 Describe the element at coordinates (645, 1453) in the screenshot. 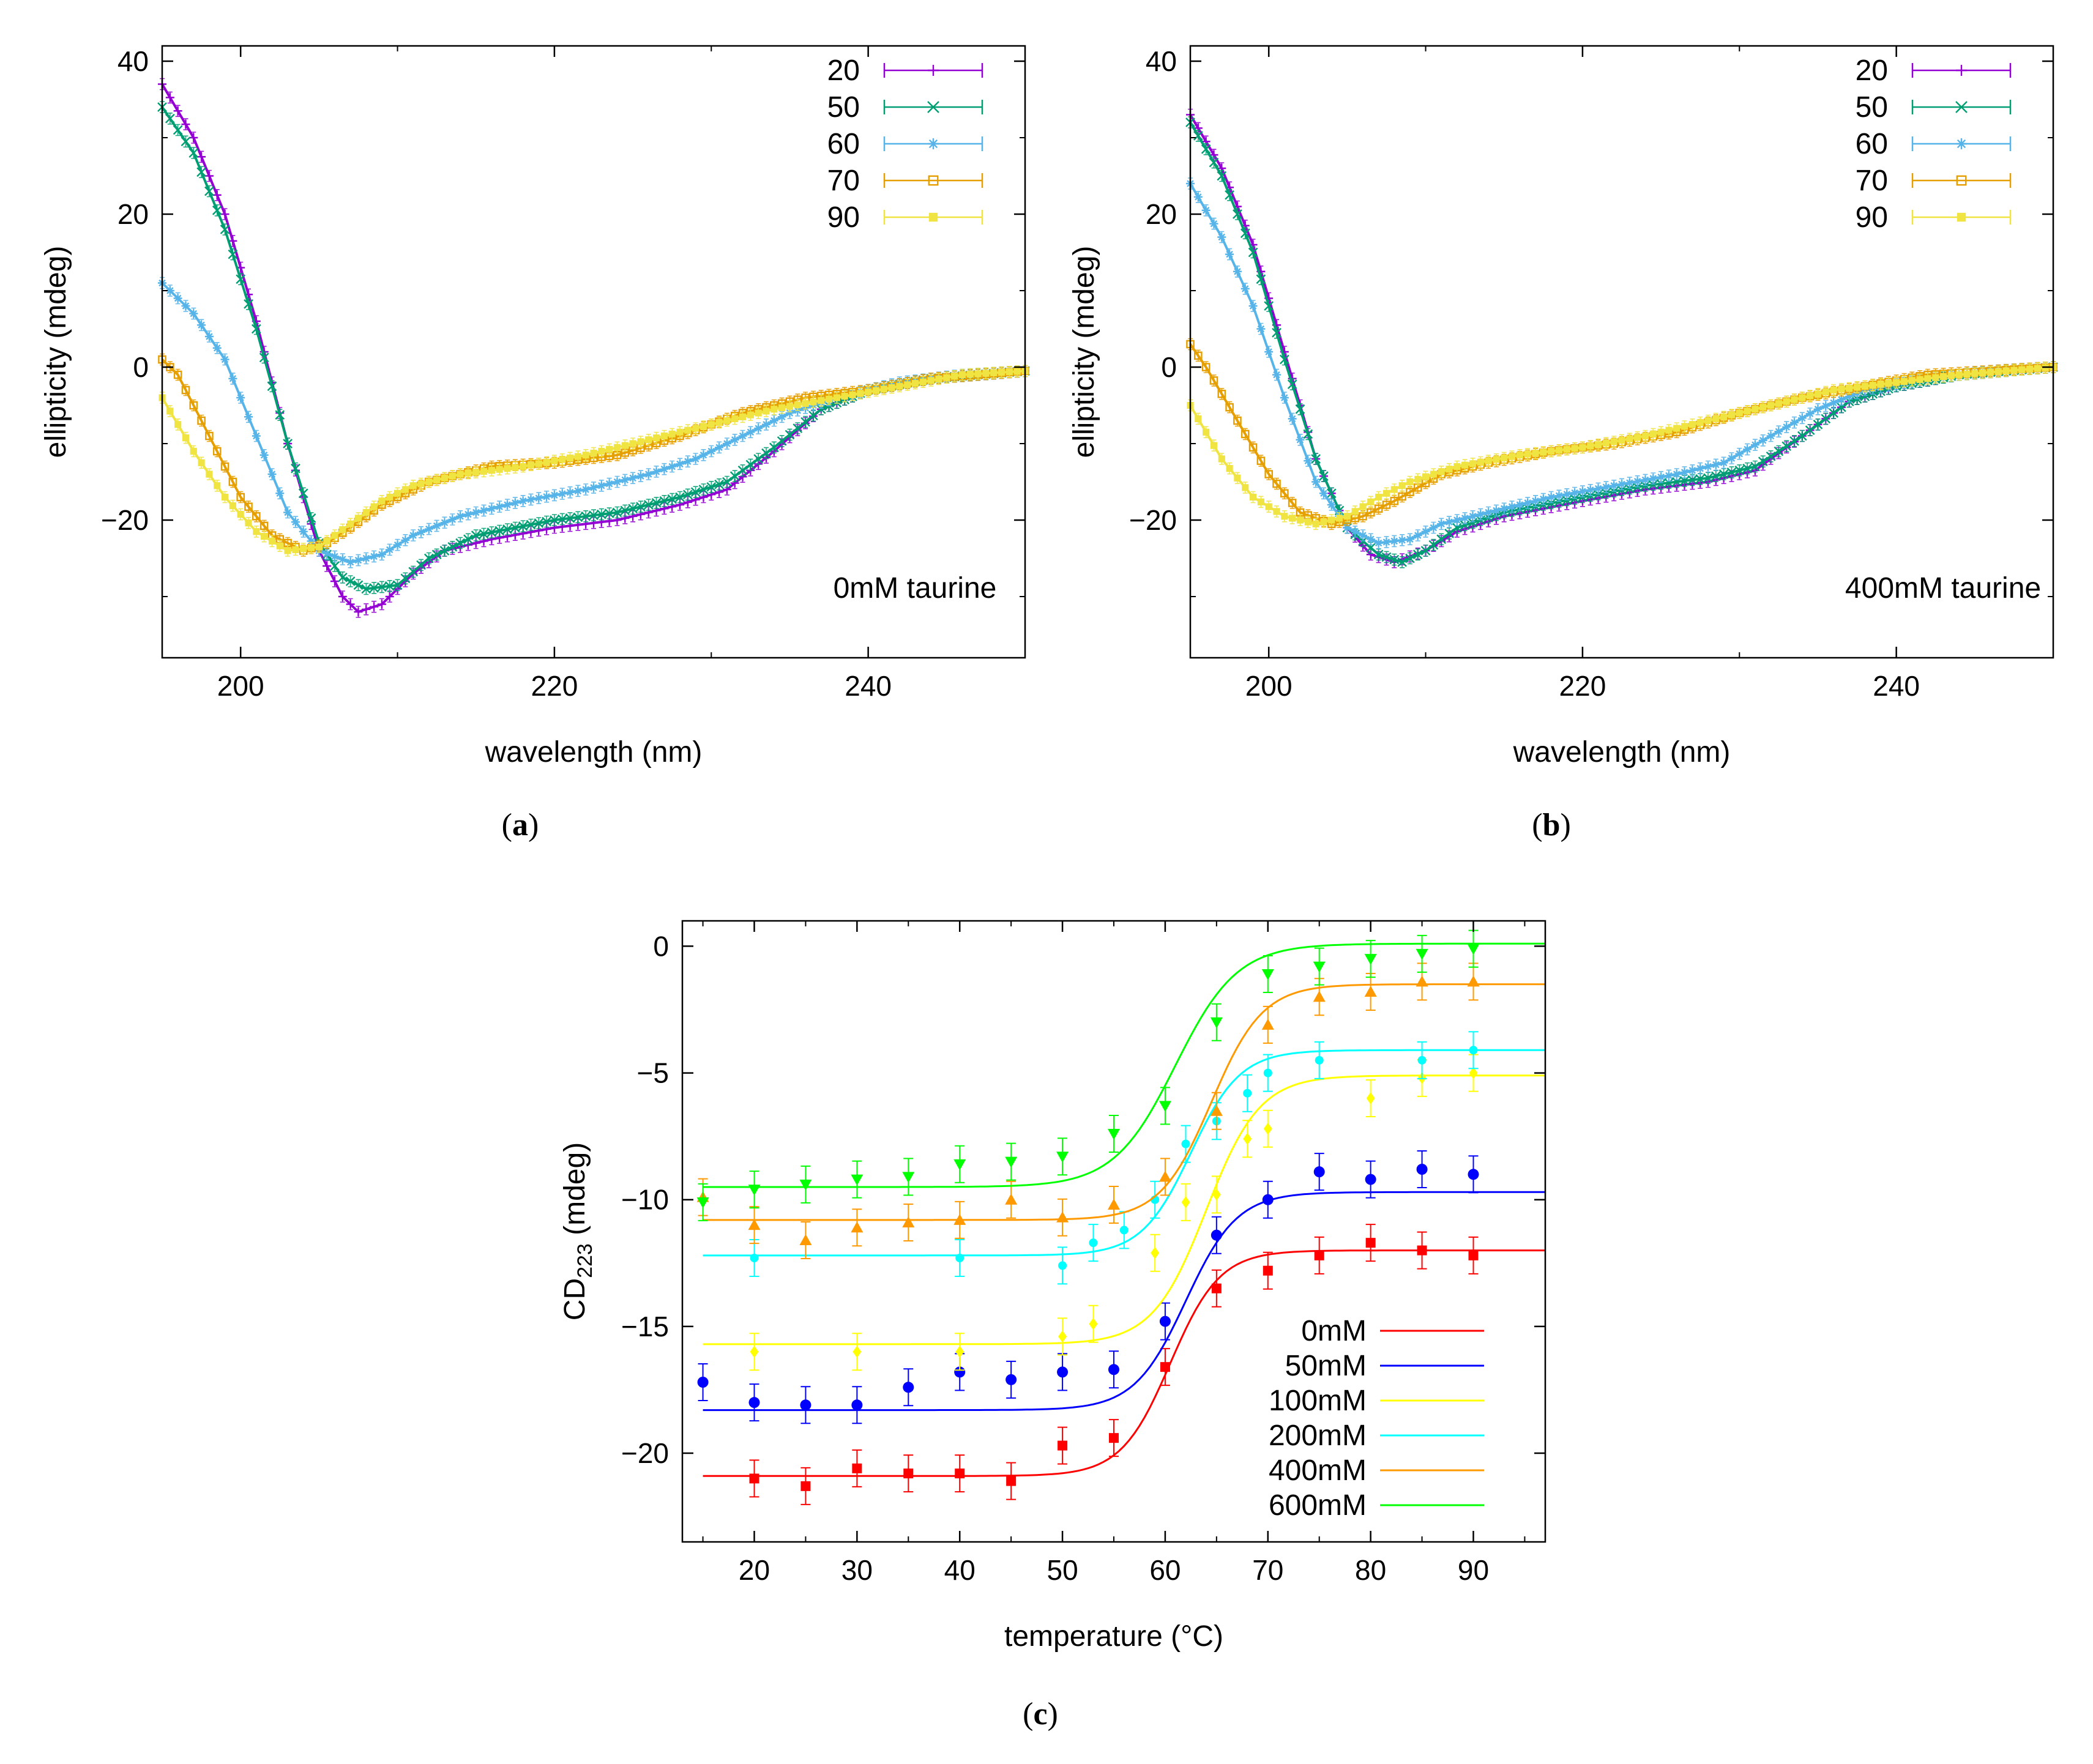

I see `y-tick-label: −20` at that location.